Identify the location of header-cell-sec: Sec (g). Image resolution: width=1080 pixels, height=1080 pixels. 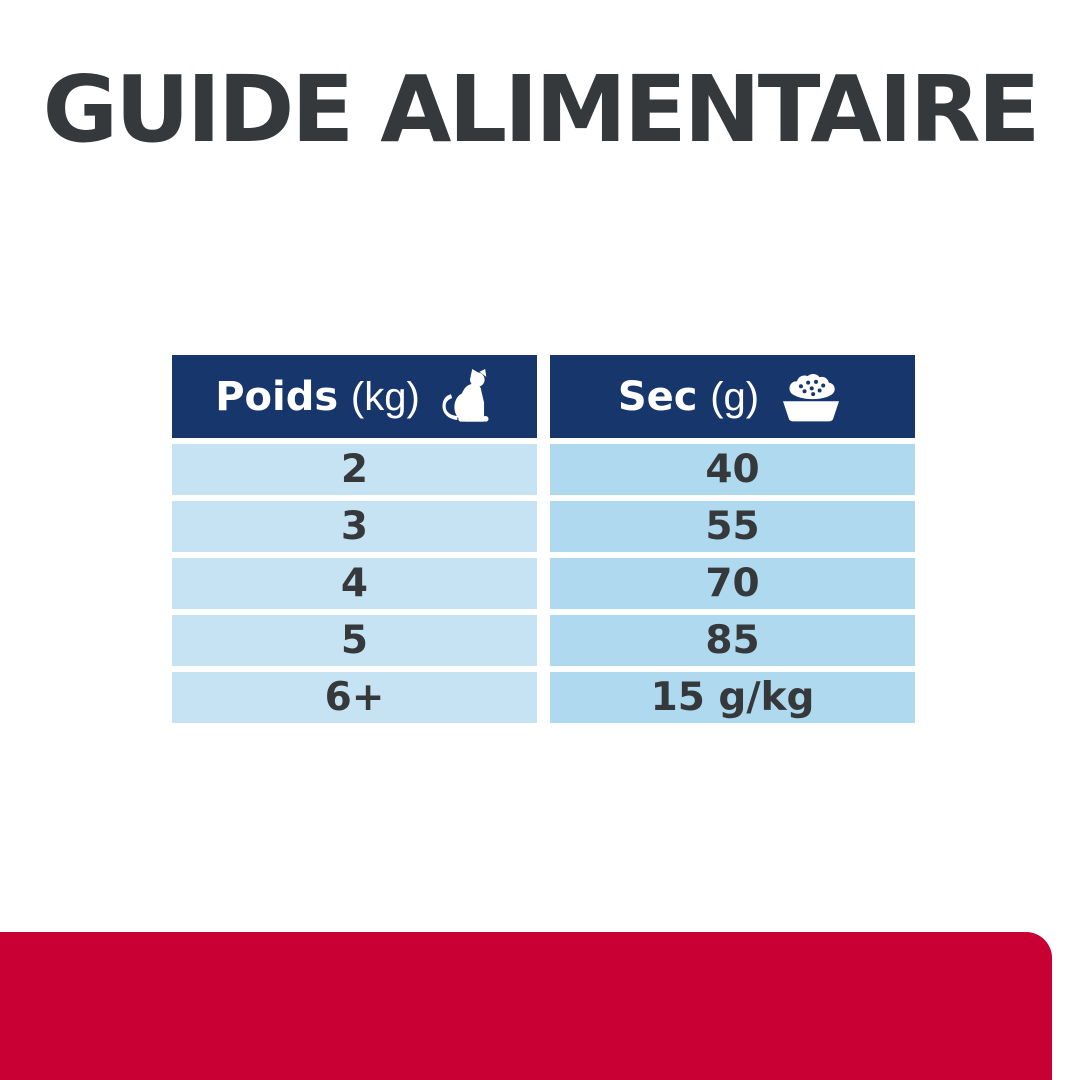
(732, 396).